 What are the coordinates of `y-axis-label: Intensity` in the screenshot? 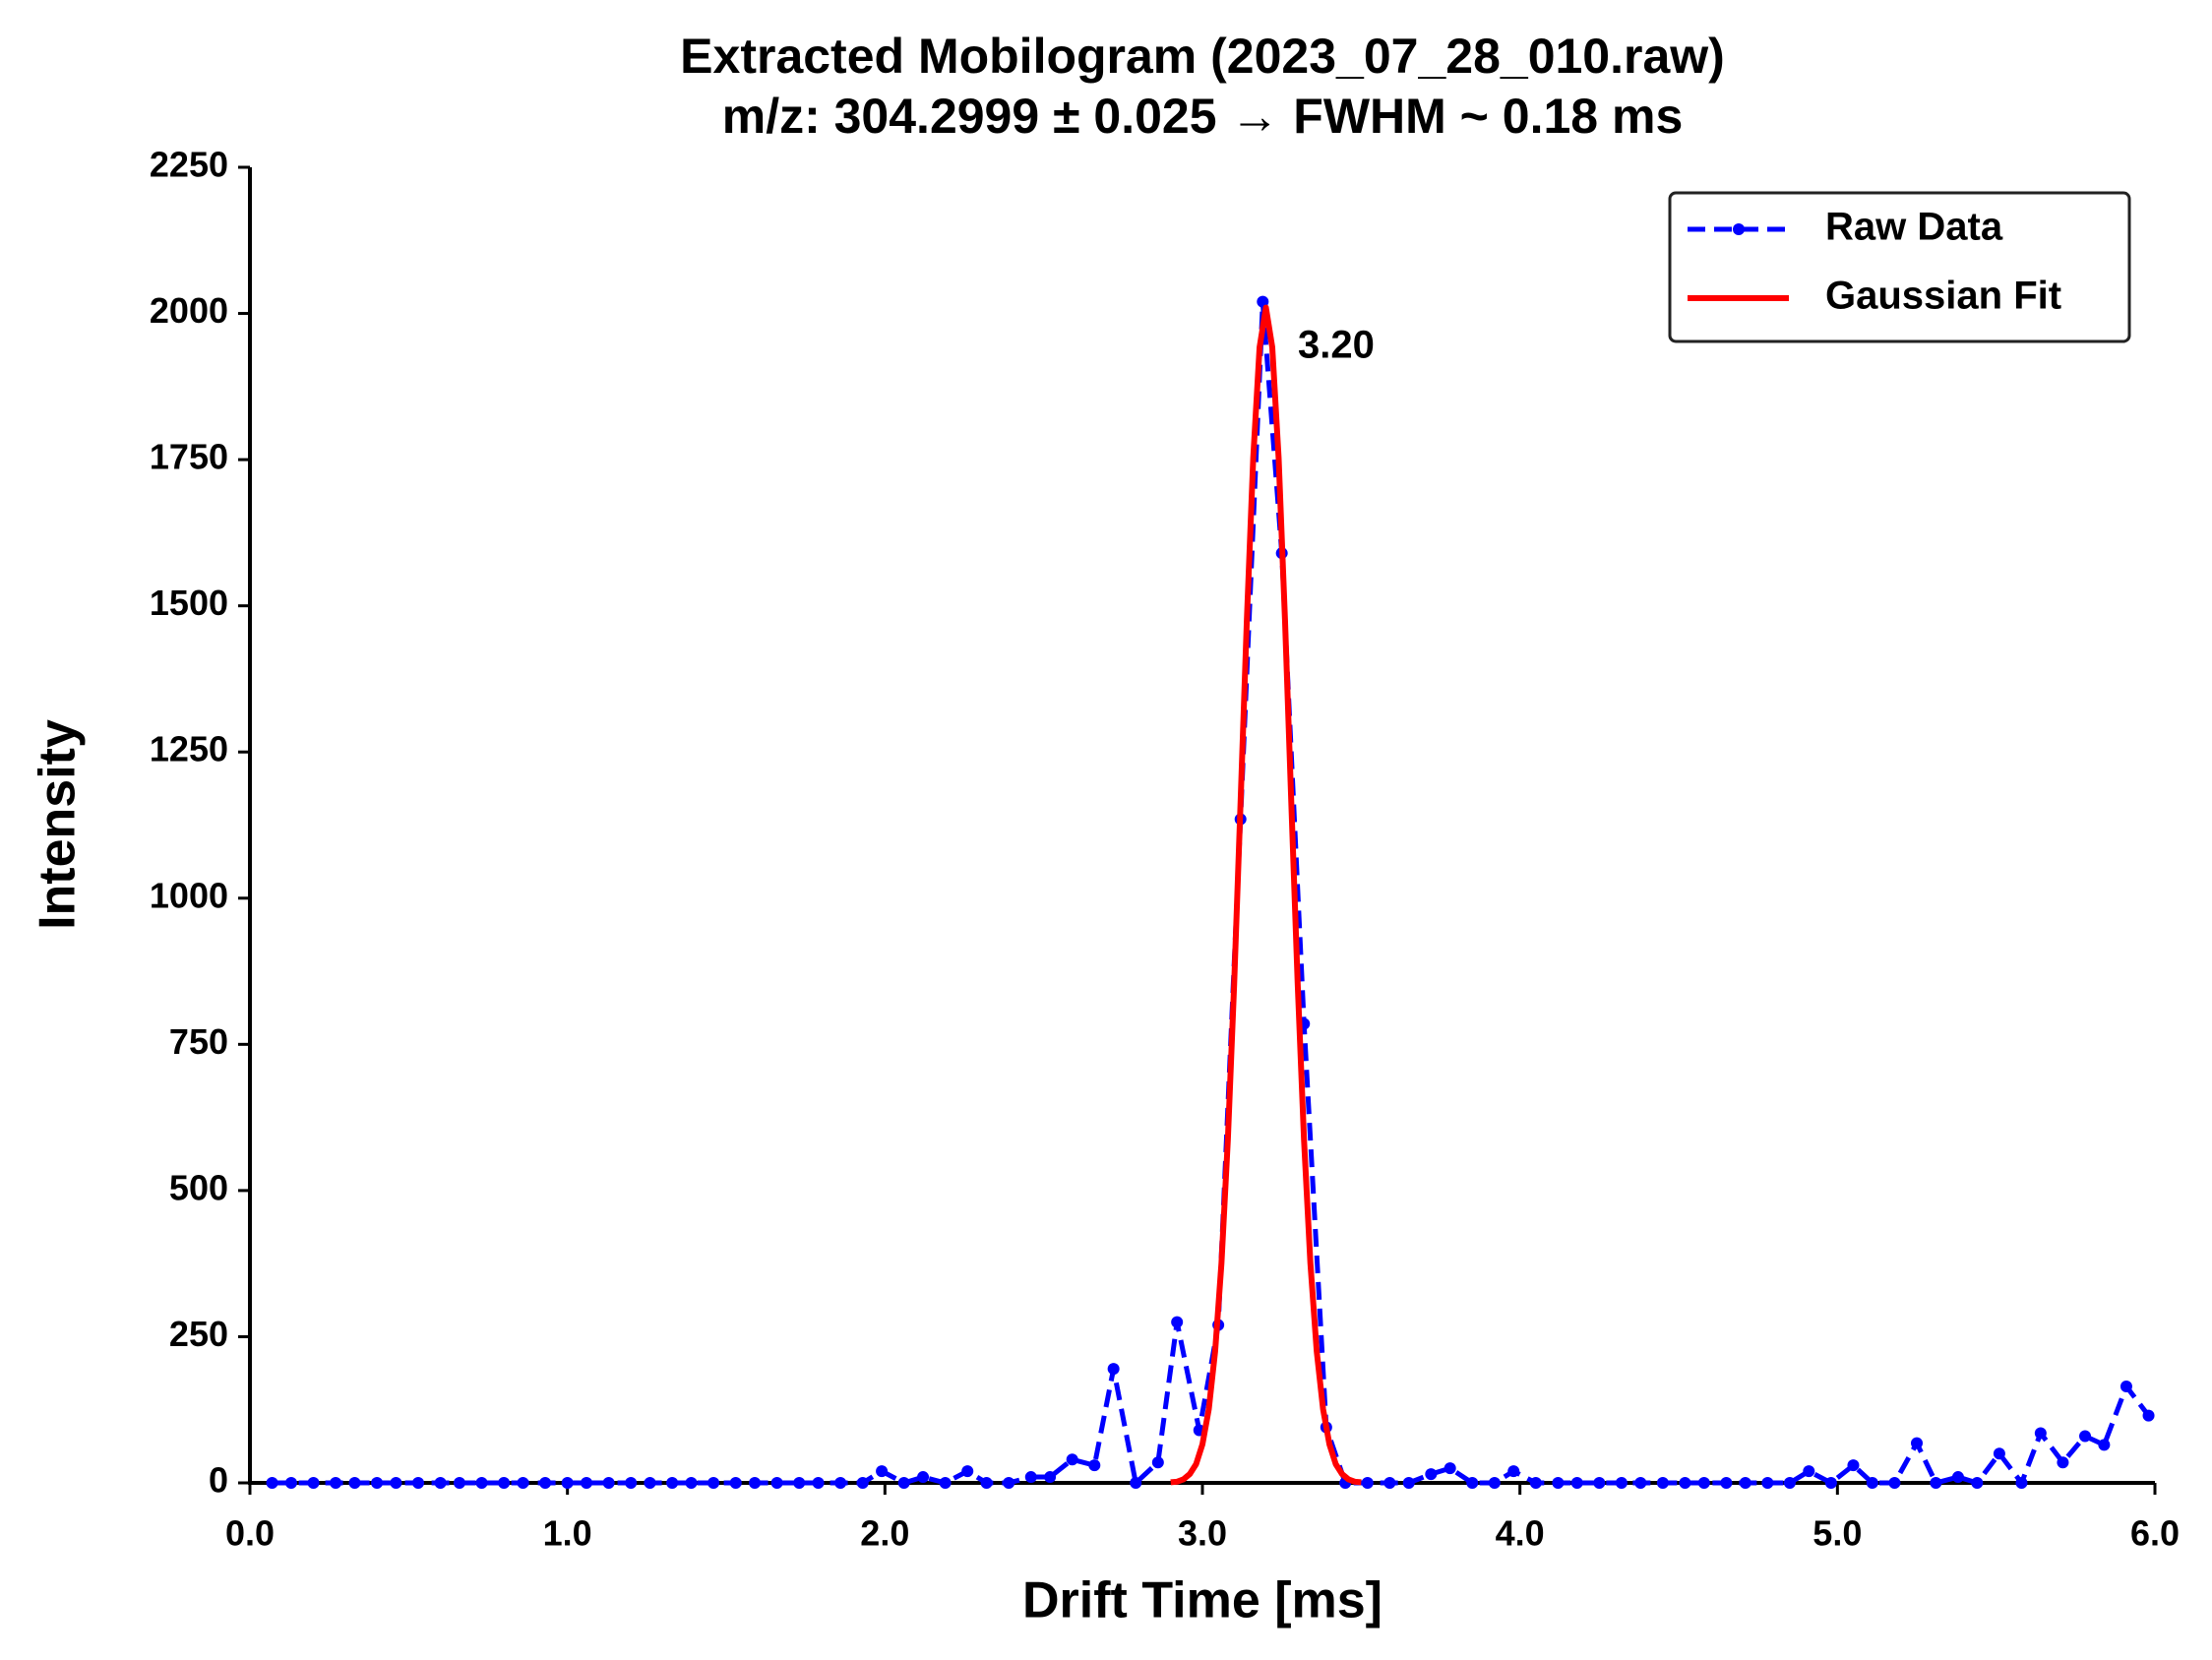 It's located at (58, 824).